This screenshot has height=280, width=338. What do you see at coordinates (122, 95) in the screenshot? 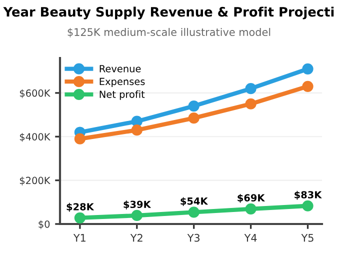
I see `legend-label: Net profit` at bounding box center [122, 95].